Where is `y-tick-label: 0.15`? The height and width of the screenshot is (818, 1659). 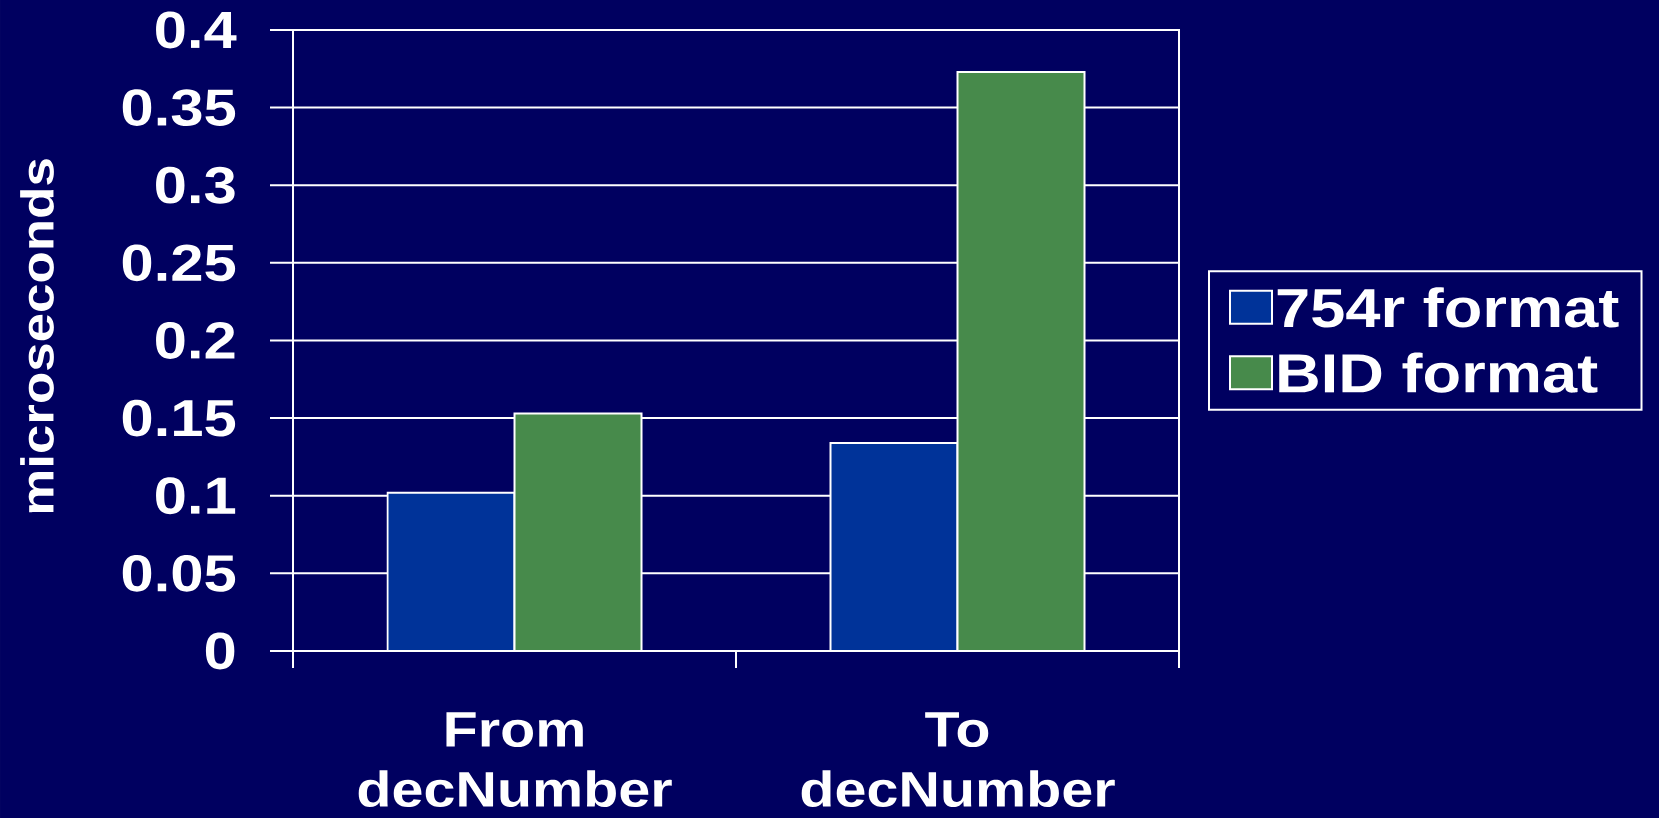
y-tick-label: 0.15 is located at coordinates (179, 418).